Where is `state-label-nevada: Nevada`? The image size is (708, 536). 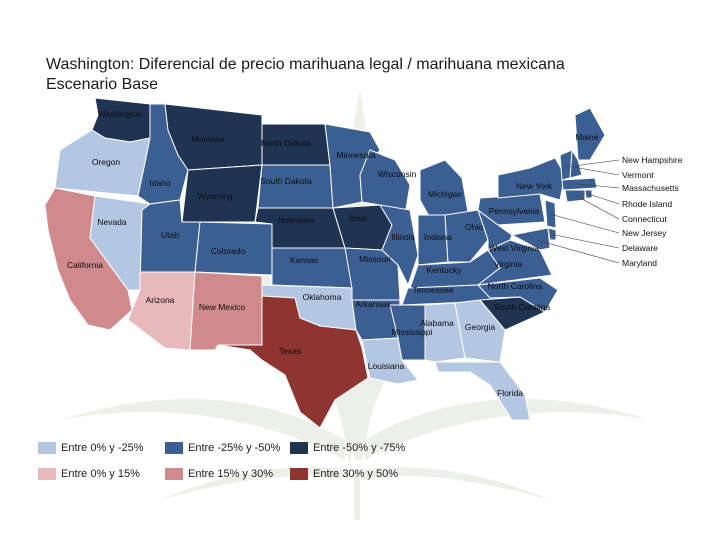 state-label-nevada: Nevada is located at coordinates (112, 222).